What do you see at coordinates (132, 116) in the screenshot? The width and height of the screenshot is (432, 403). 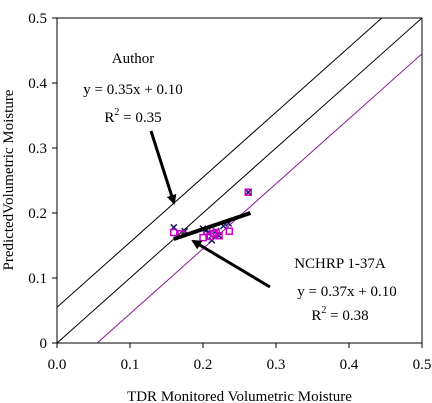 I see `annotation-author-r2: R2 = 0.35` at bounding box center [132, 116].